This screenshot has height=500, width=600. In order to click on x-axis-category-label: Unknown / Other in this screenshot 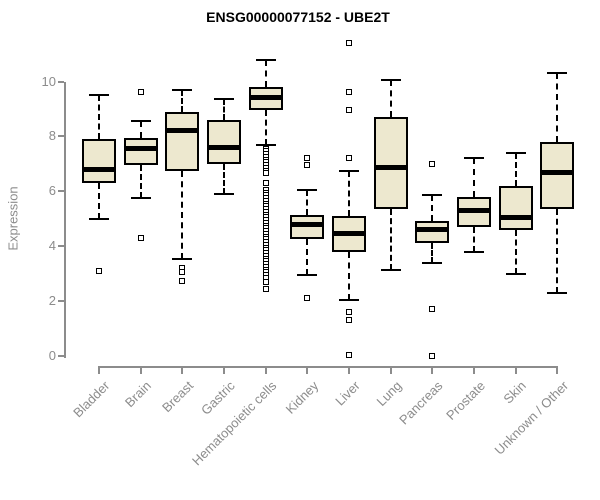, I will do `click(531, 418)`.